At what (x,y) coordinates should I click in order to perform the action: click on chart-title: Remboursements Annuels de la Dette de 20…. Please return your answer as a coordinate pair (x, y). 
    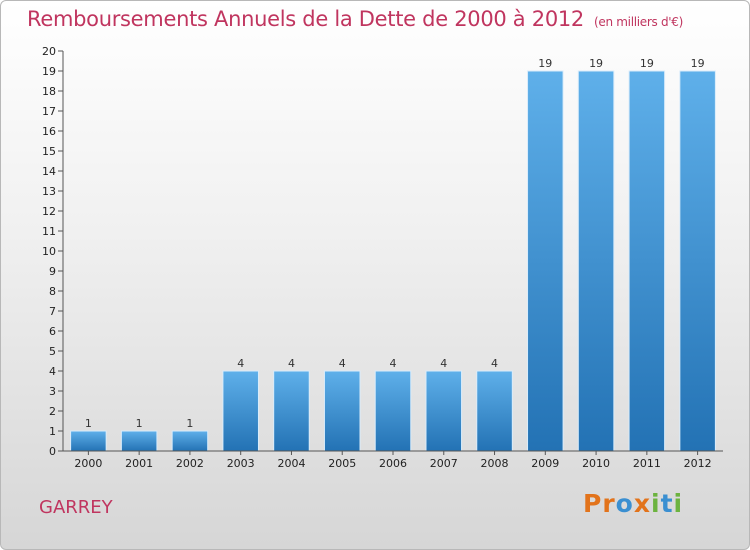
    Looking at the image, I should click on (355, 19).